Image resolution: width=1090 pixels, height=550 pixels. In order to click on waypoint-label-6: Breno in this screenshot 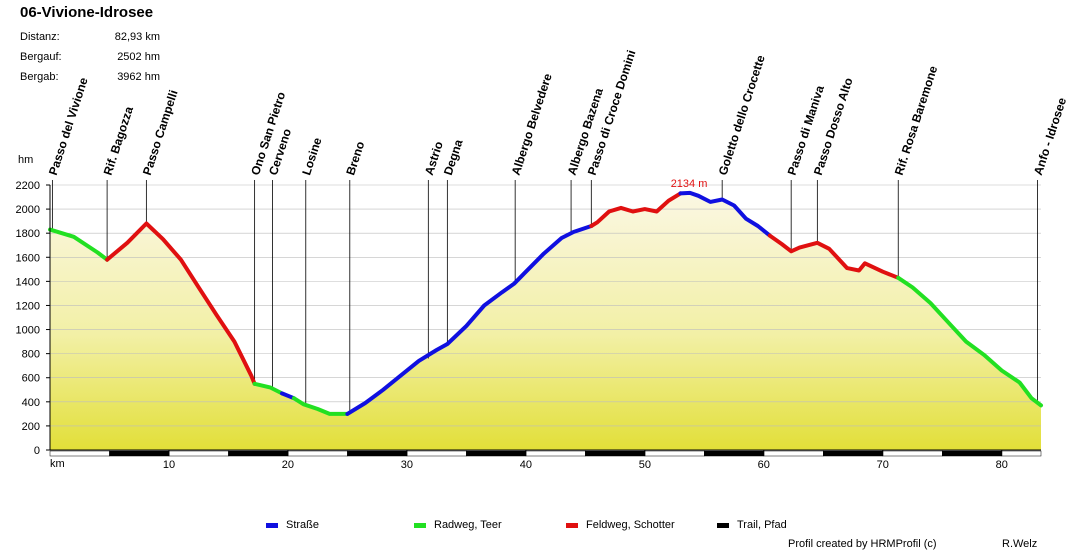, I will do `click(355, 158)`.